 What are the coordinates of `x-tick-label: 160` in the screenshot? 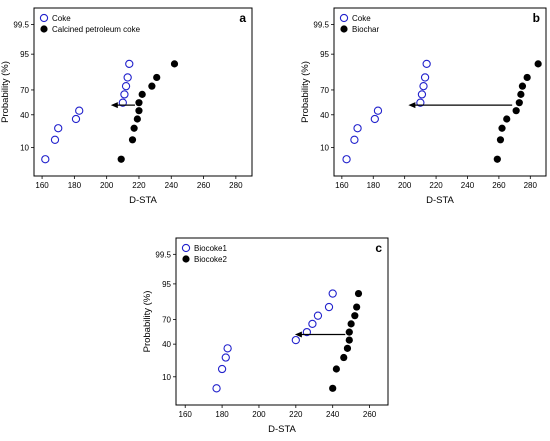 It's located at (186, 414).